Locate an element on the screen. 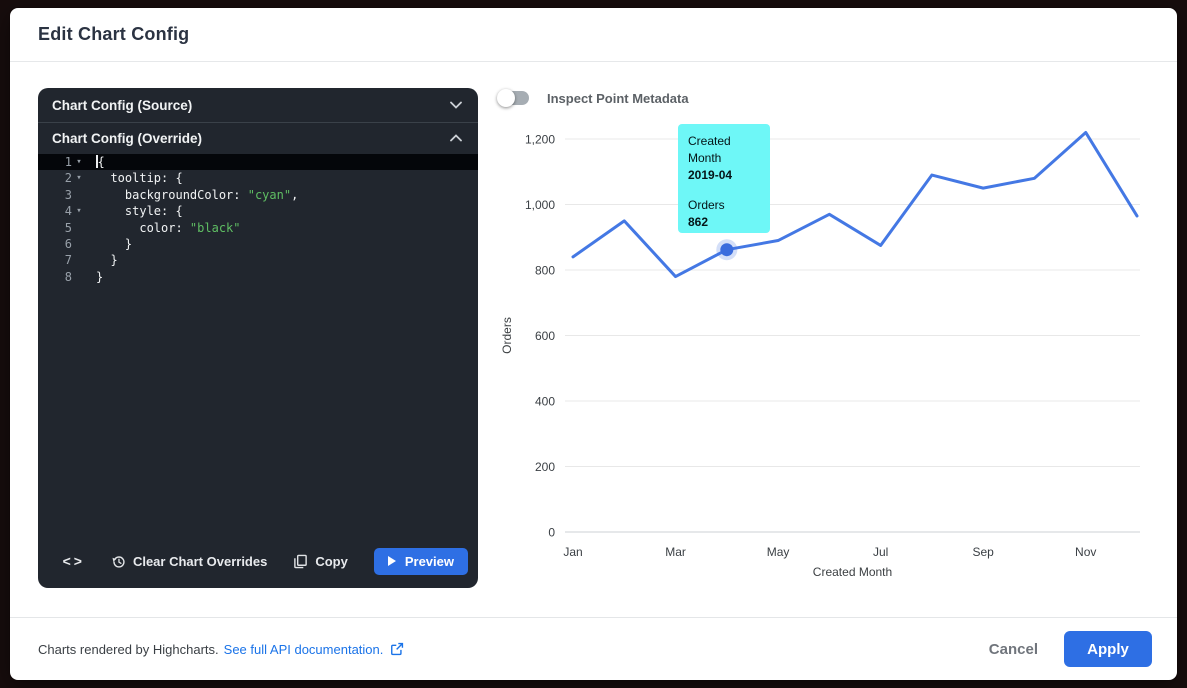 The image size is (1187, 688). code-line-2: 2 ▾ tooltip: { is located at coordinates (258, 178).